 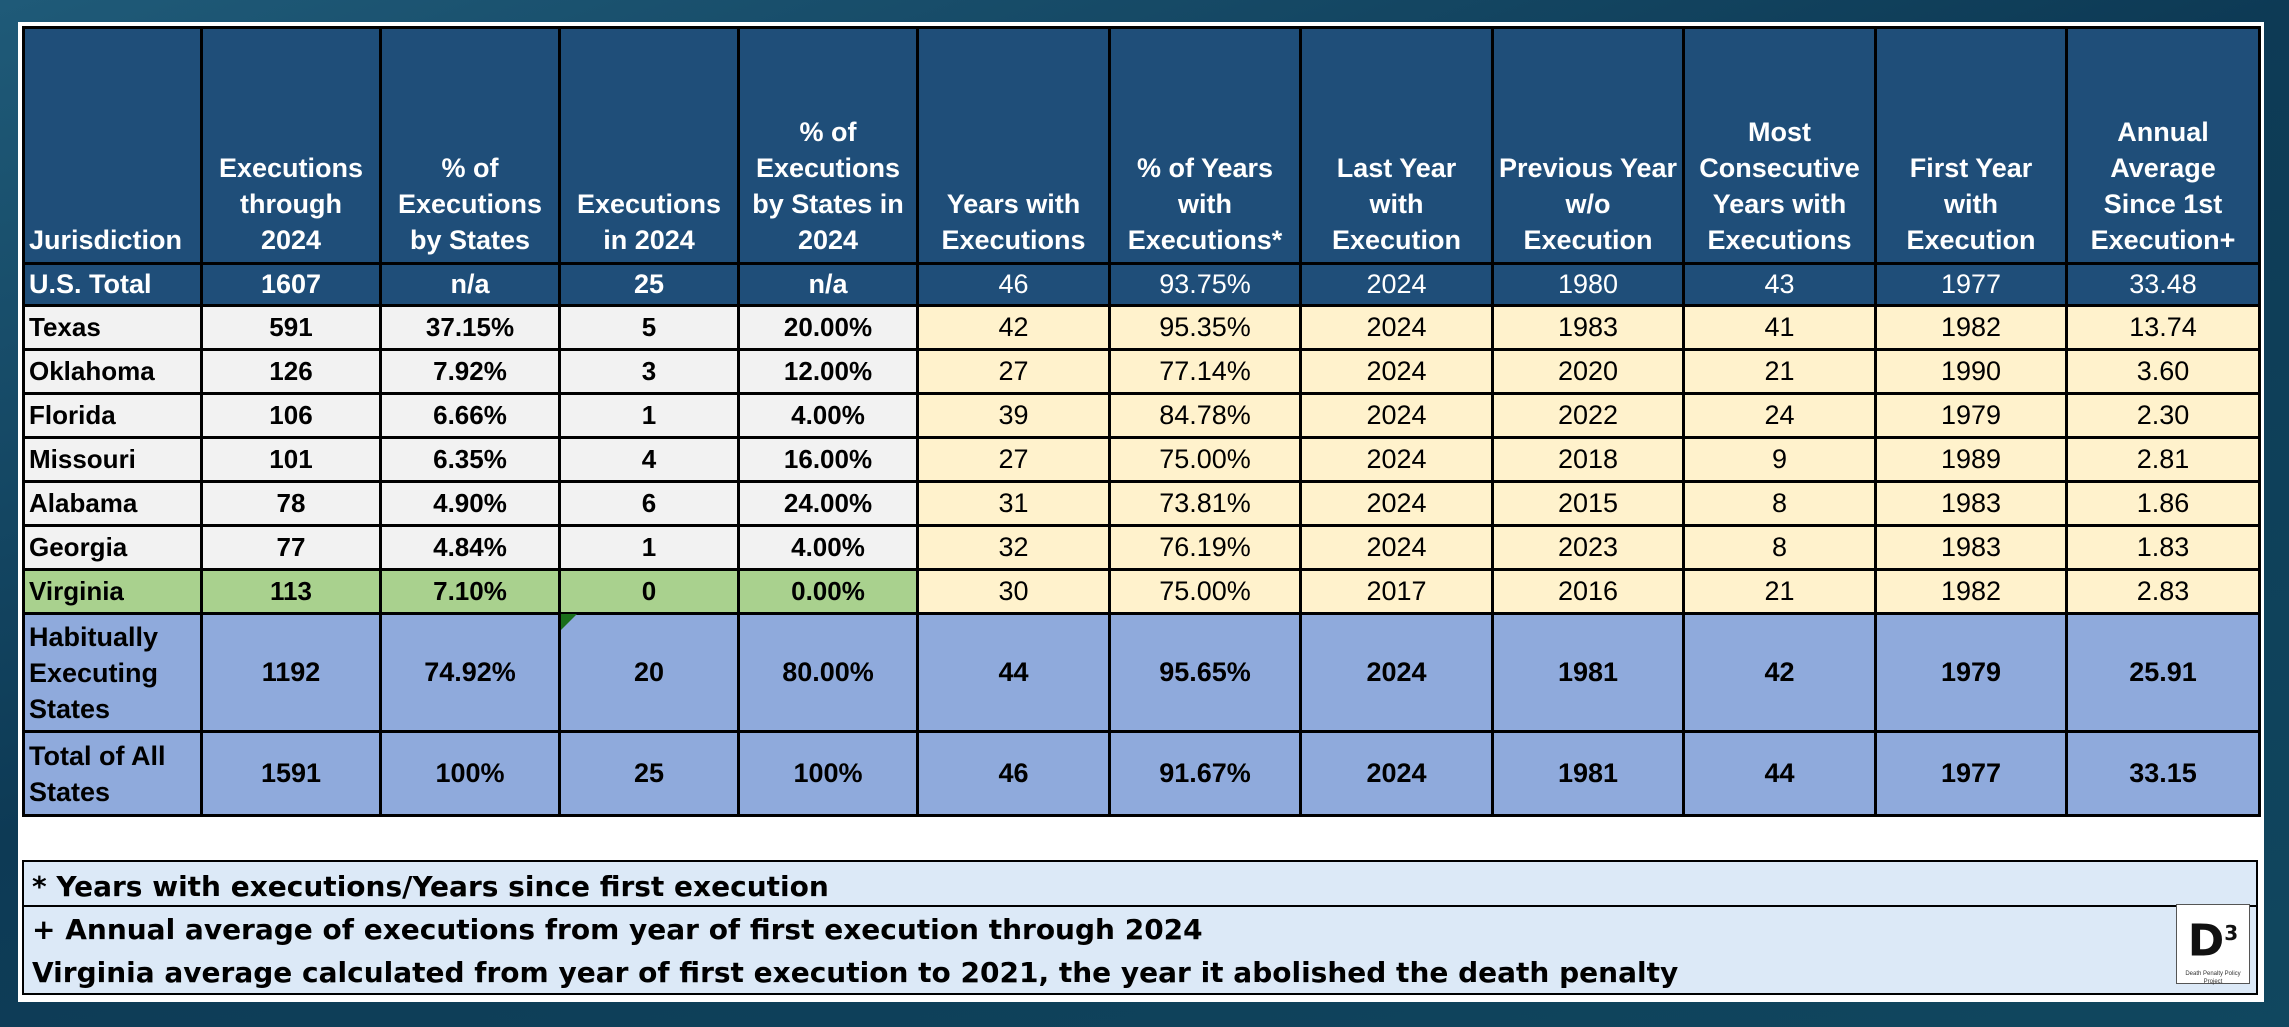 What do you see at coordinates (112, 672) in the screenshot?
I see `table-cell: Habitually Executing States` at bounding box center [112, 672].